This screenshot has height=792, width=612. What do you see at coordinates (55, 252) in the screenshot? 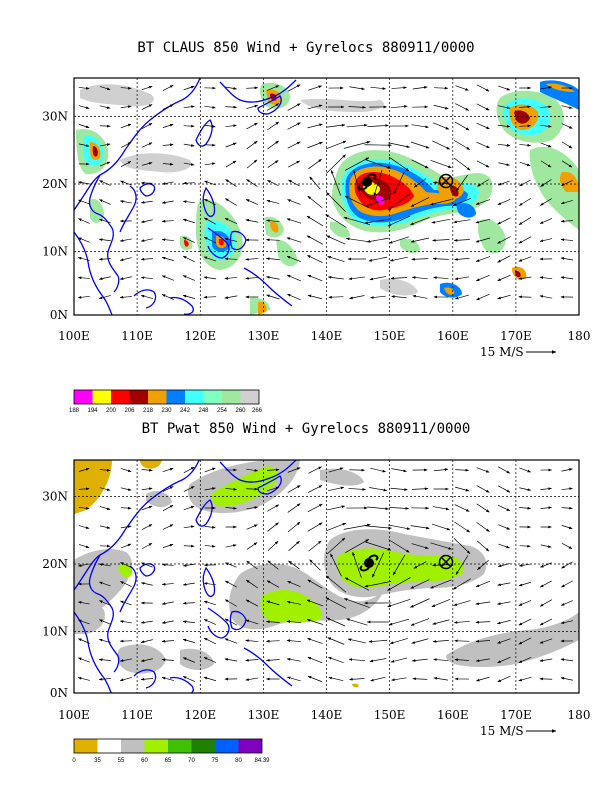
I see `y-tick-label: 10N` at bounding box center [55, 252].